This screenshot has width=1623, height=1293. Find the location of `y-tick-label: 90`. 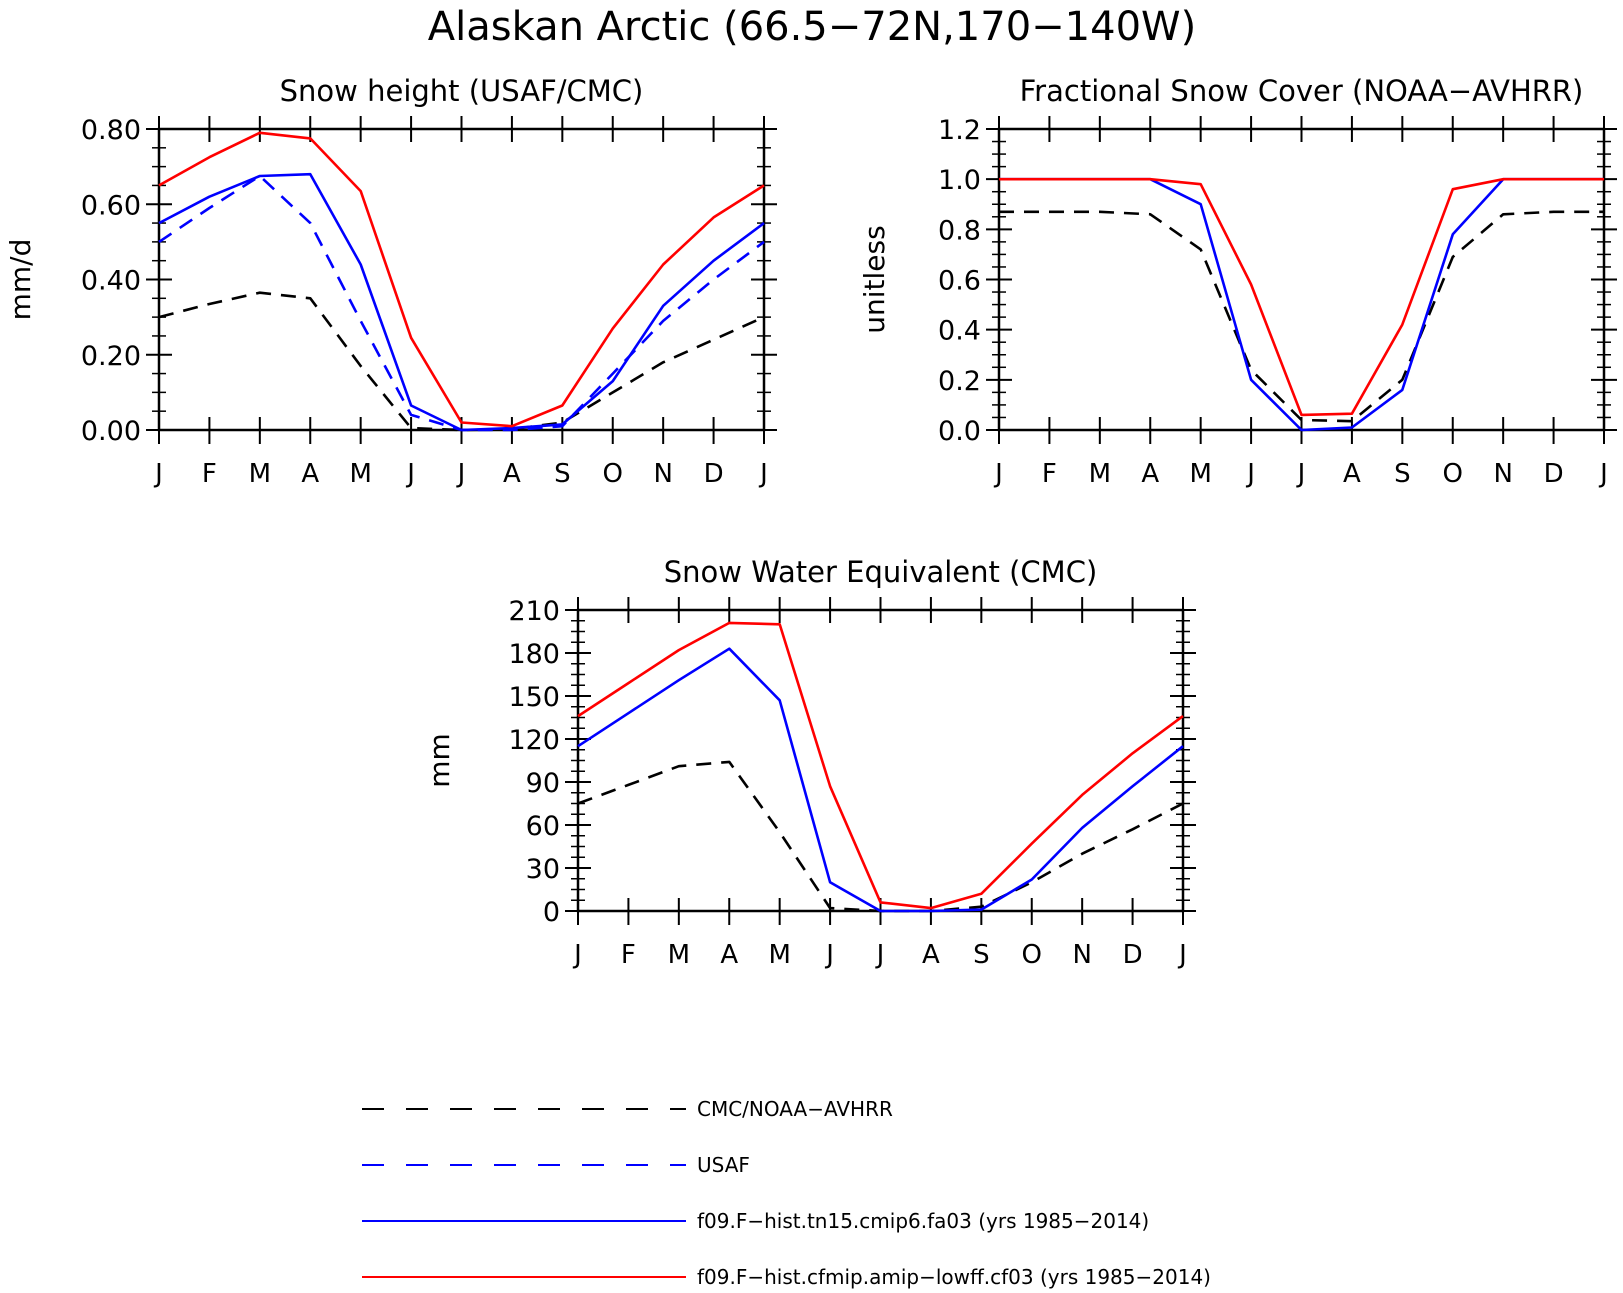

y-tick-label: 90 is located at coordinates (543, 783).